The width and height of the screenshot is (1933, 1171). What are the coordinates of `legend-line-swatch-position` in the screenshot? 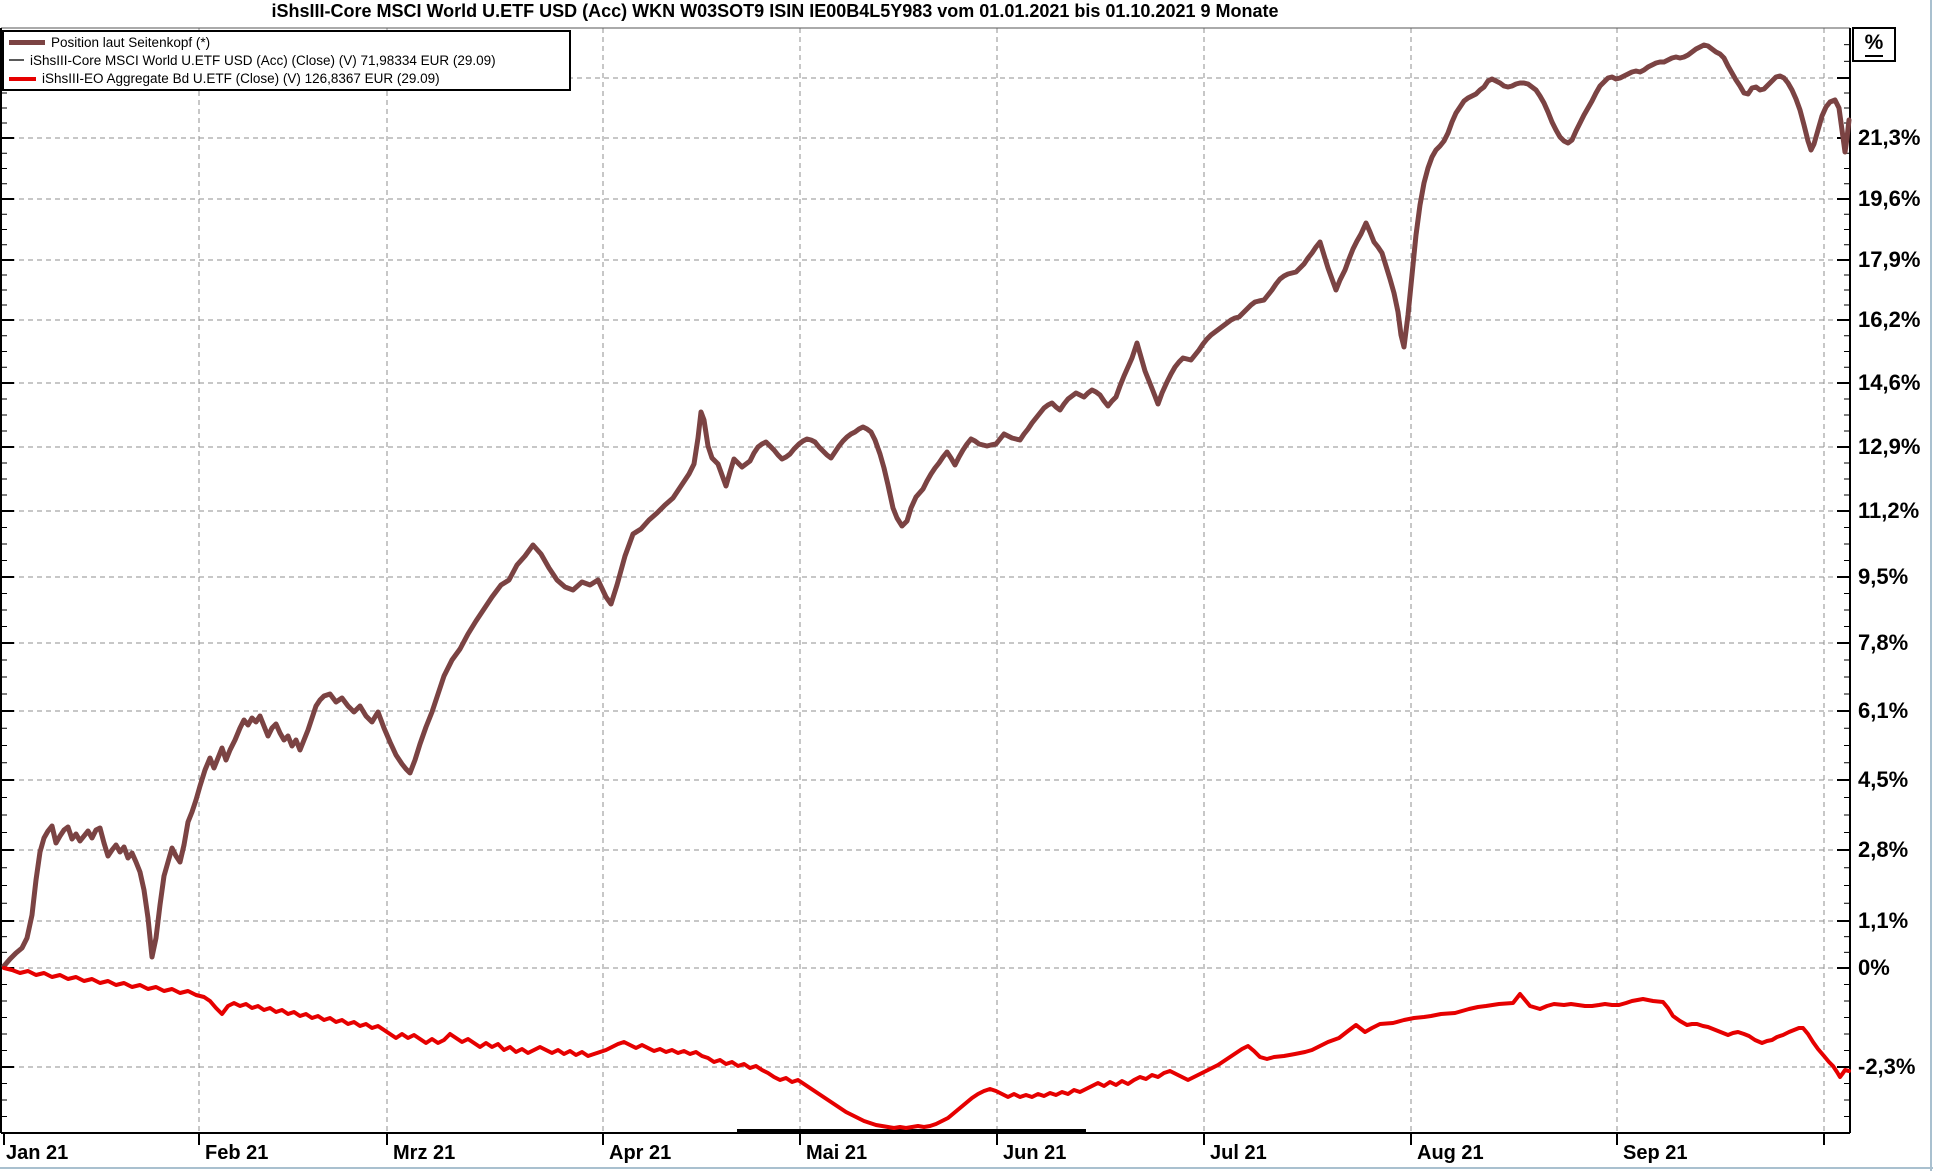 It's located at (27, 42).